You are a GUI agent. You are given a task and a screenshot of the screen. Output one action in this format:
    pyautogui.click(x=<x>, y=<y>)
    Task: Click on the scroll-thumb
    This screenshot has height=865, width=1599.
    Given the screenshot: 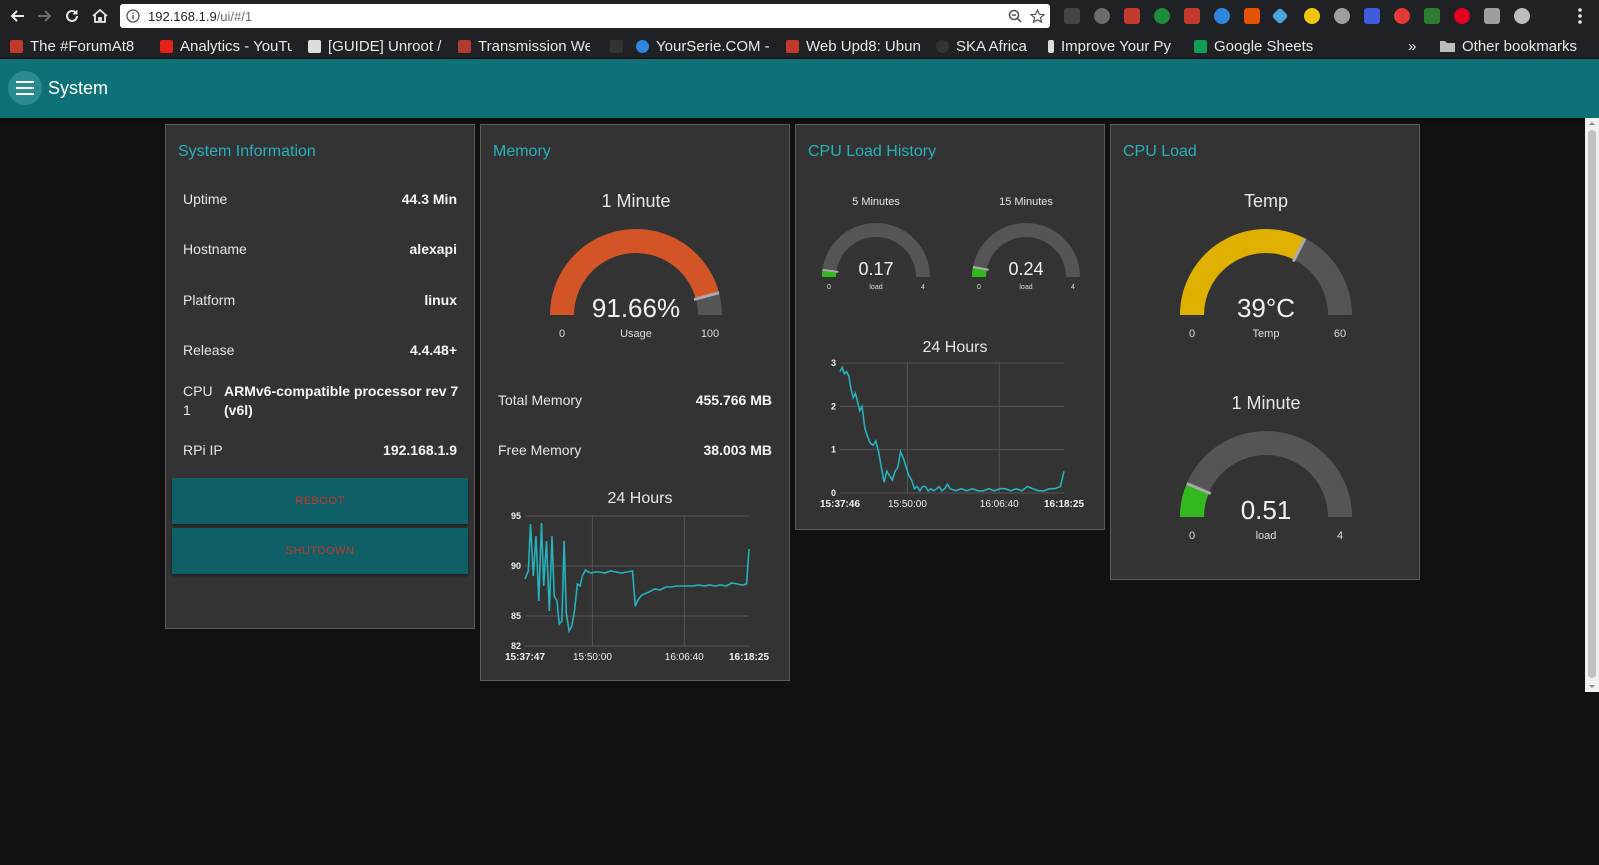 What is the action you would take?
    pyautogui.click(x=1592, y=404)
    